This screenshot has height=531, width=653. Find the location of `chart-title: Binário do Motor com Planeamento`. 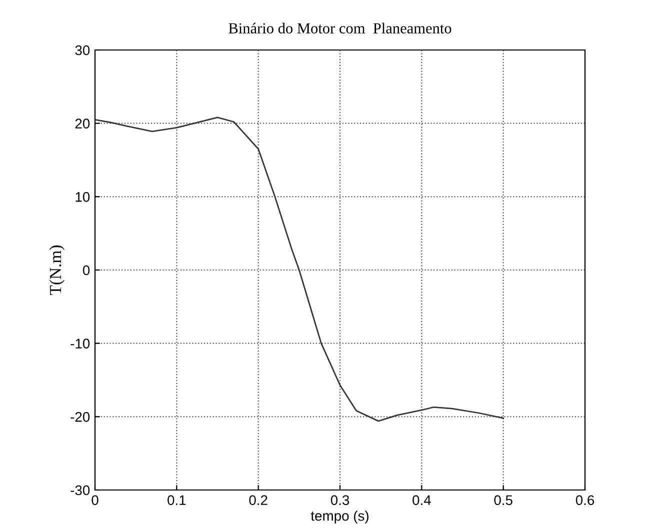

chart-title: Binário do Motor com Planeamento is located at coordinates (340, 28).